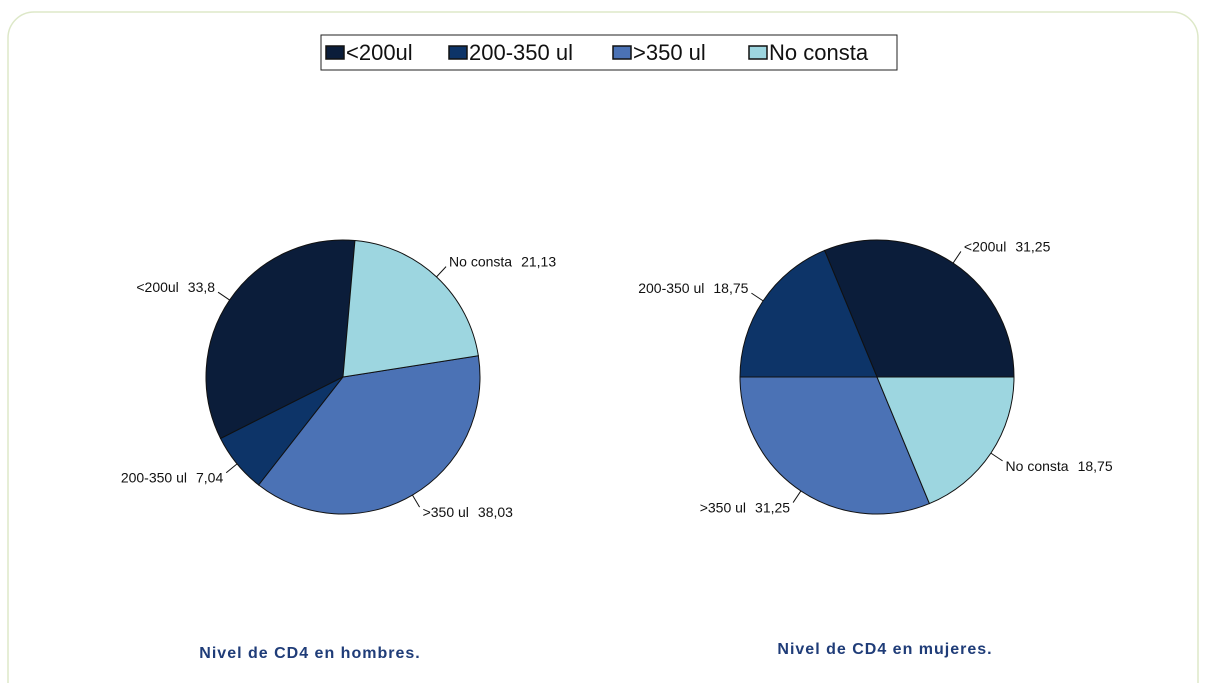 This screenshot has width=1205, height=683. I want to click on data-label: 200-350 ul 18,75, so click(693, 288).